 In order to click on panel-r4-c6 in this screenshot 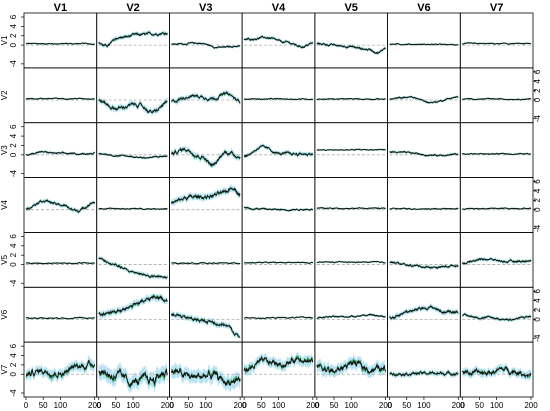, I will do `click(424, 205)`.